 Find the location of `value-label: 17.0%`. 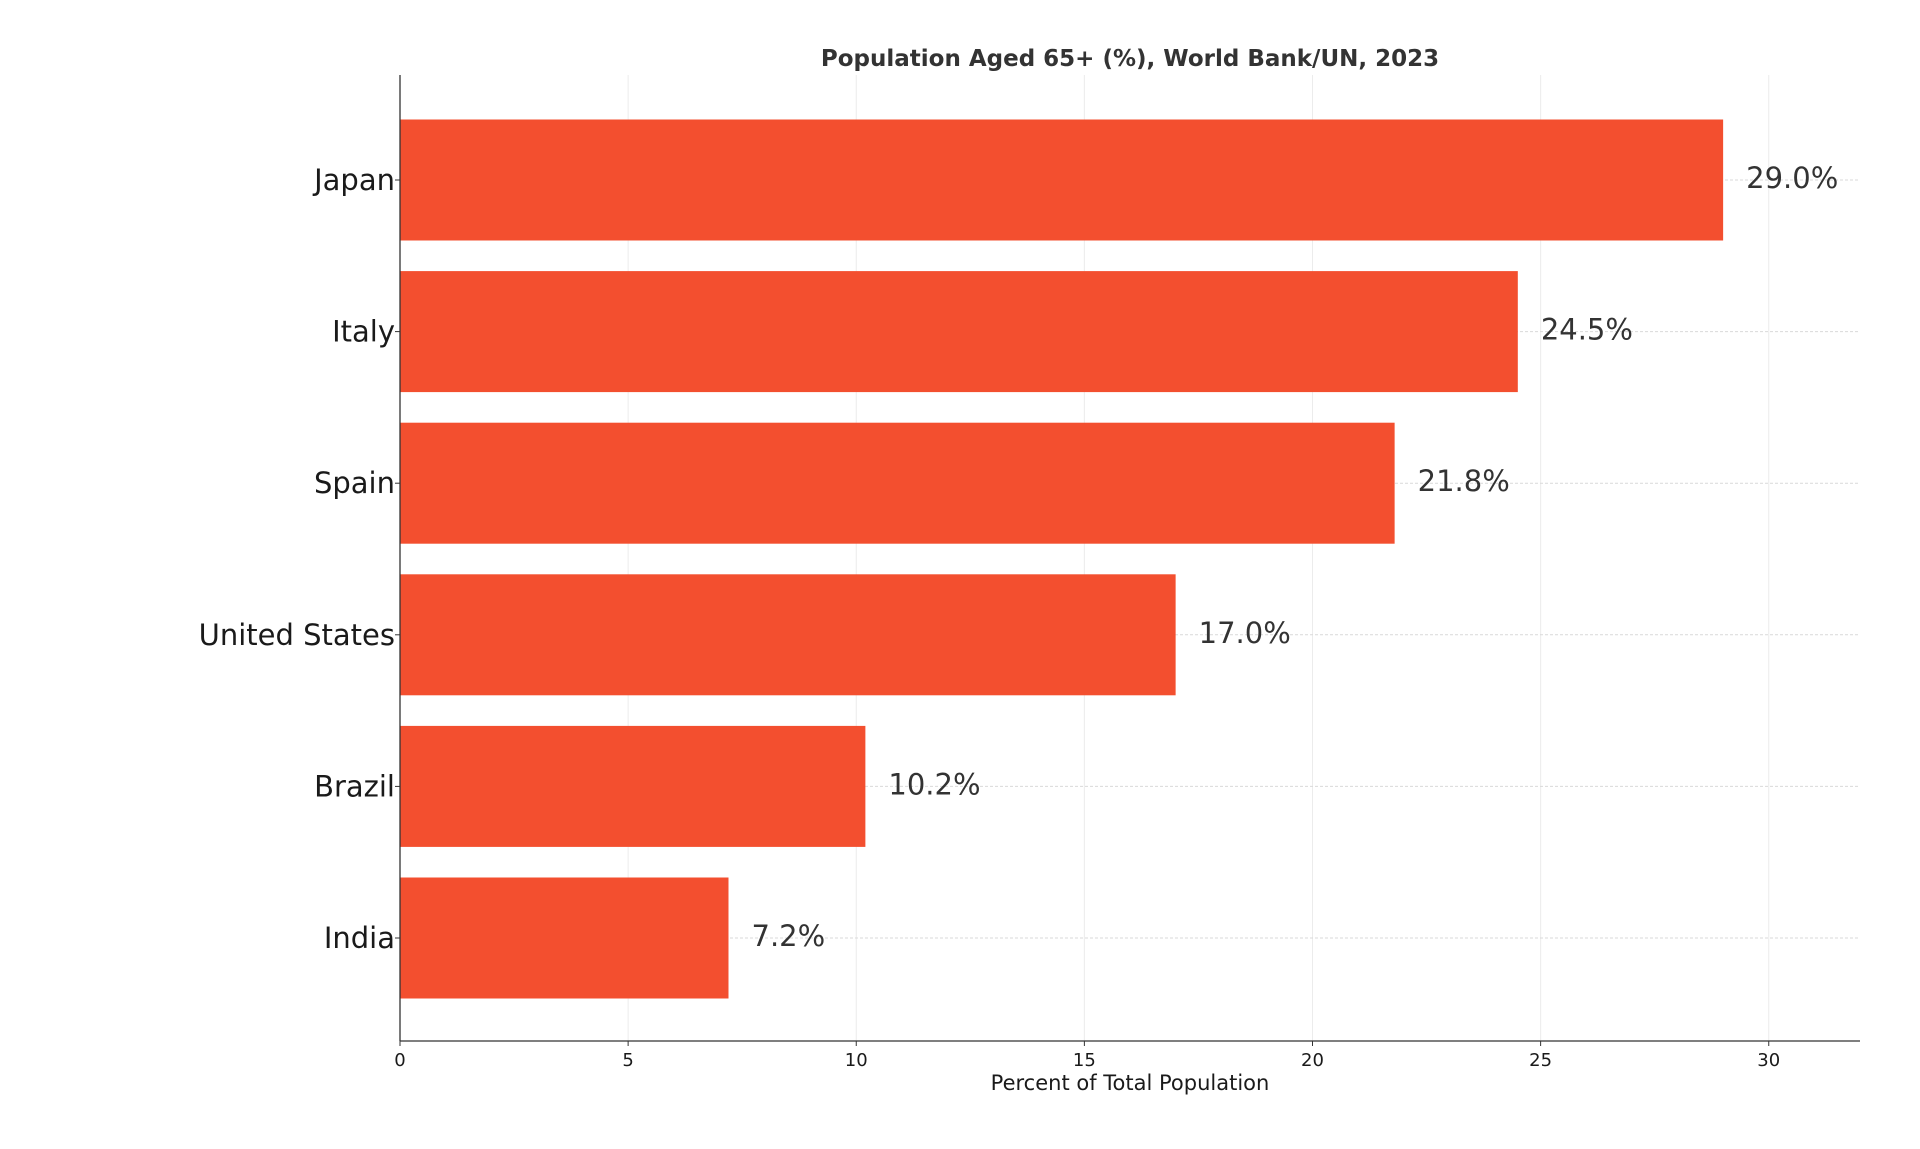

value-label: 17.0% is located at coordinates (1245, 633).